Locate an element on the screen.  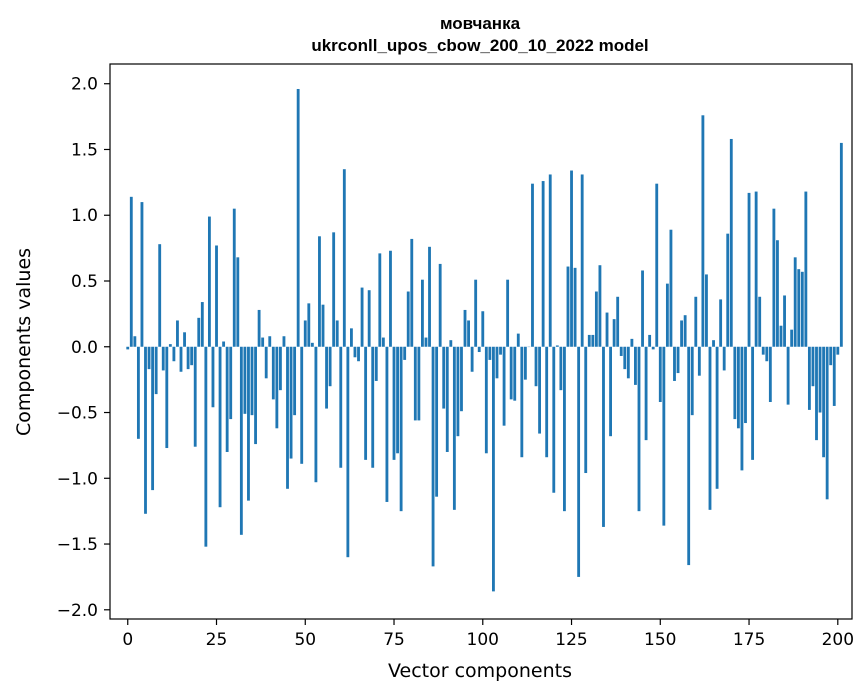
x-tick-label-200: 200 is located at coordinates (838, 640).